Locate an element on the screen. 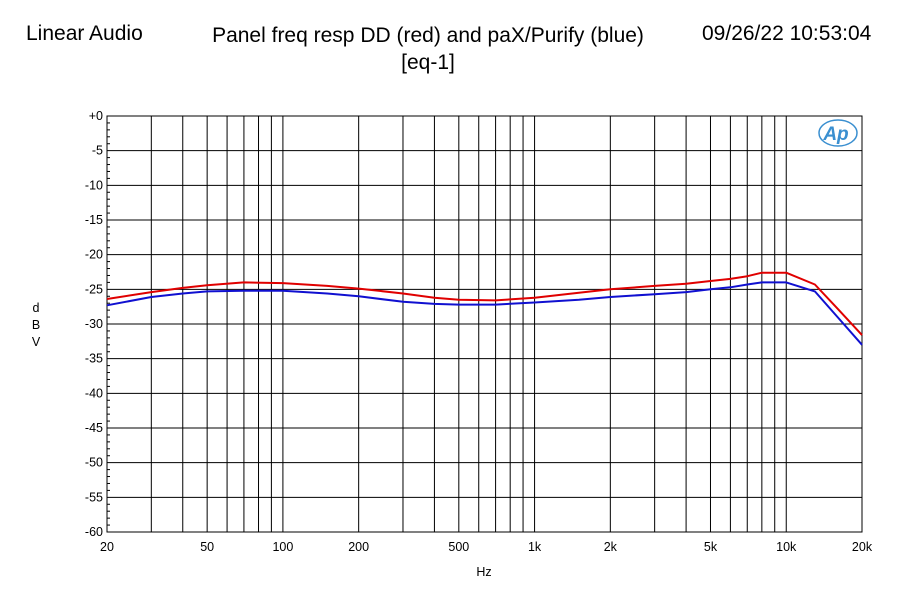  x-tick-labels: 20 50 100 200 500 1k 2k 5k 10k 20k is located at coordinates (486, 547).